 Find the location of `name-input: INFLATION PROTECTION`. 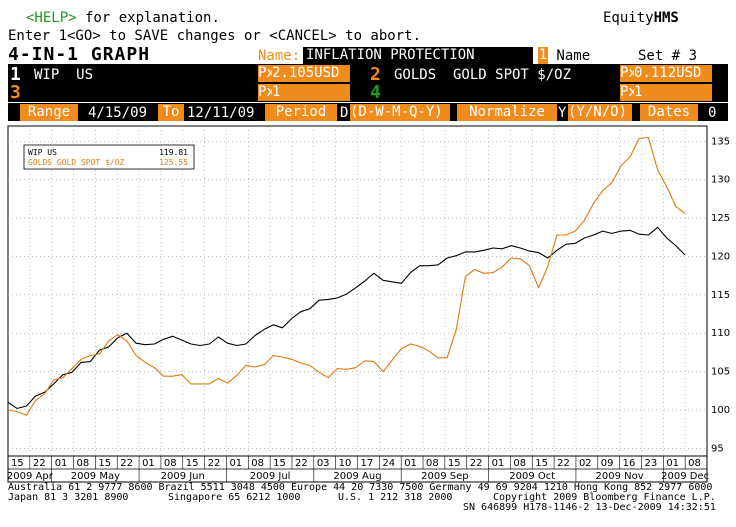

name-input: INFLATION PROTECTION is located at coordinates (418, 55).